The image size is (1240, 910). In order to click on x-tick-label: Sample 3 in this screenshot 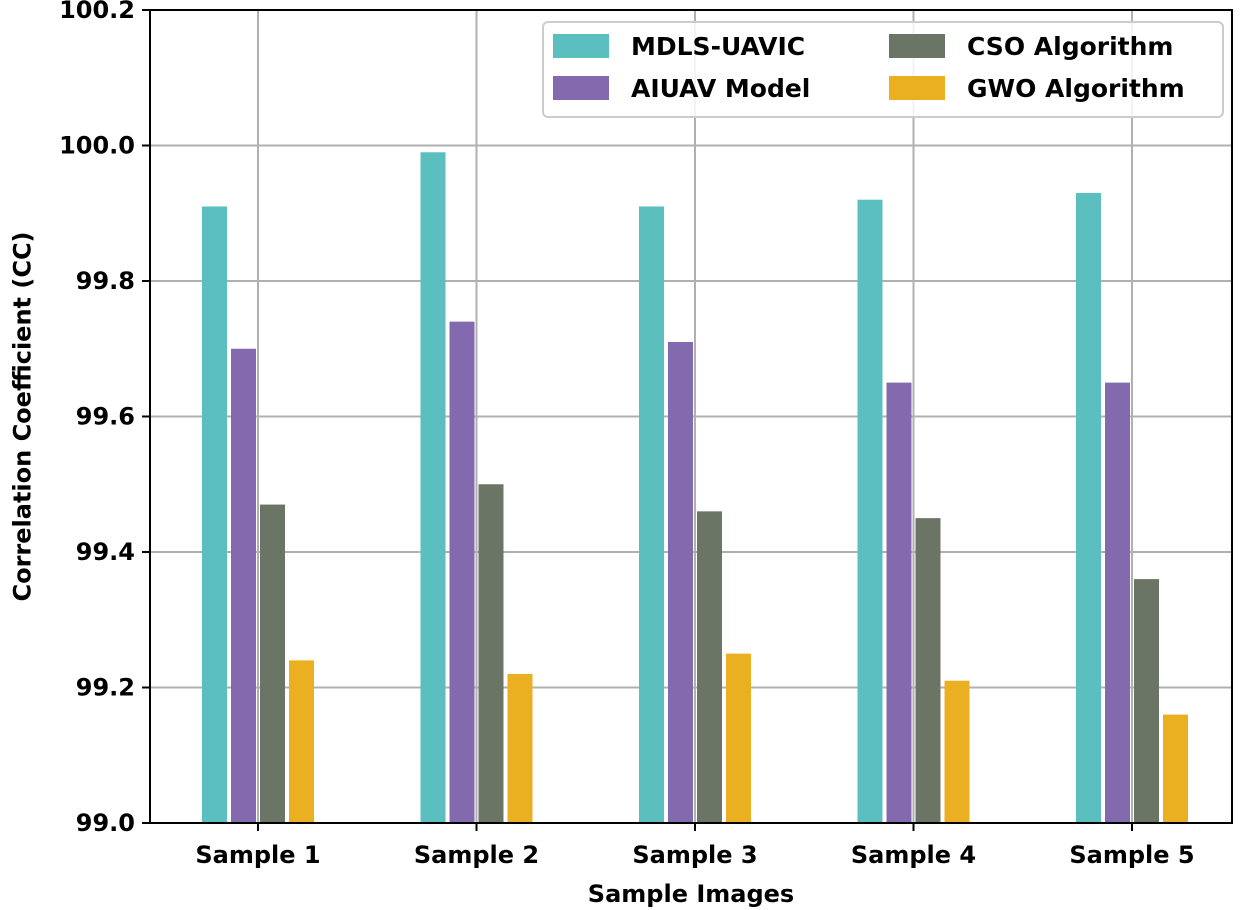, I will do `click(694, 855)`.